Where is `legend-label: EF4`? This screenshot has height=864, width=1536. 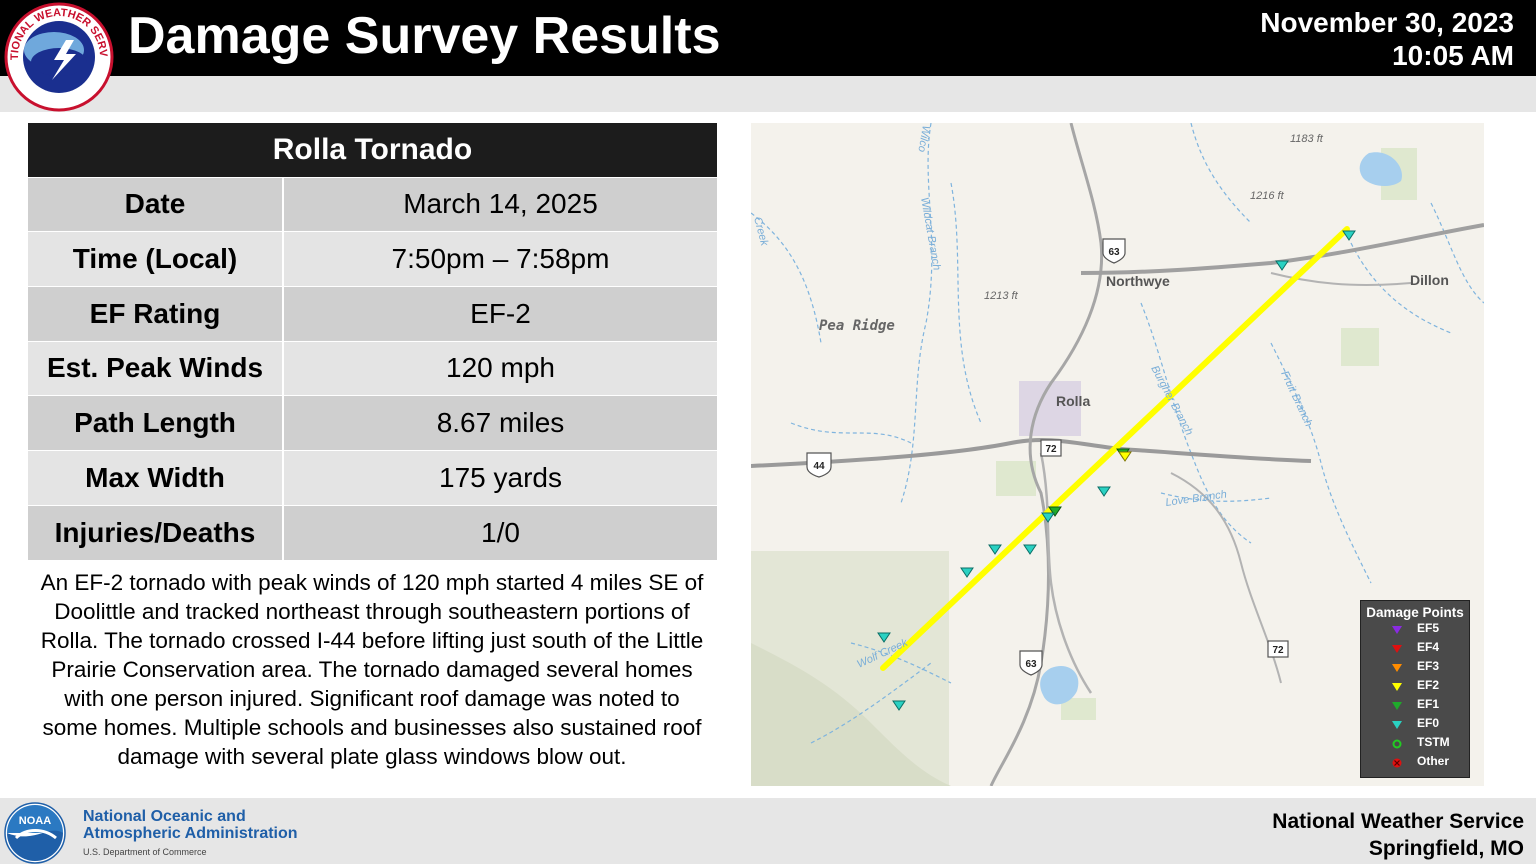
legend-label: EF4 is located at coordinates (1428, 647).